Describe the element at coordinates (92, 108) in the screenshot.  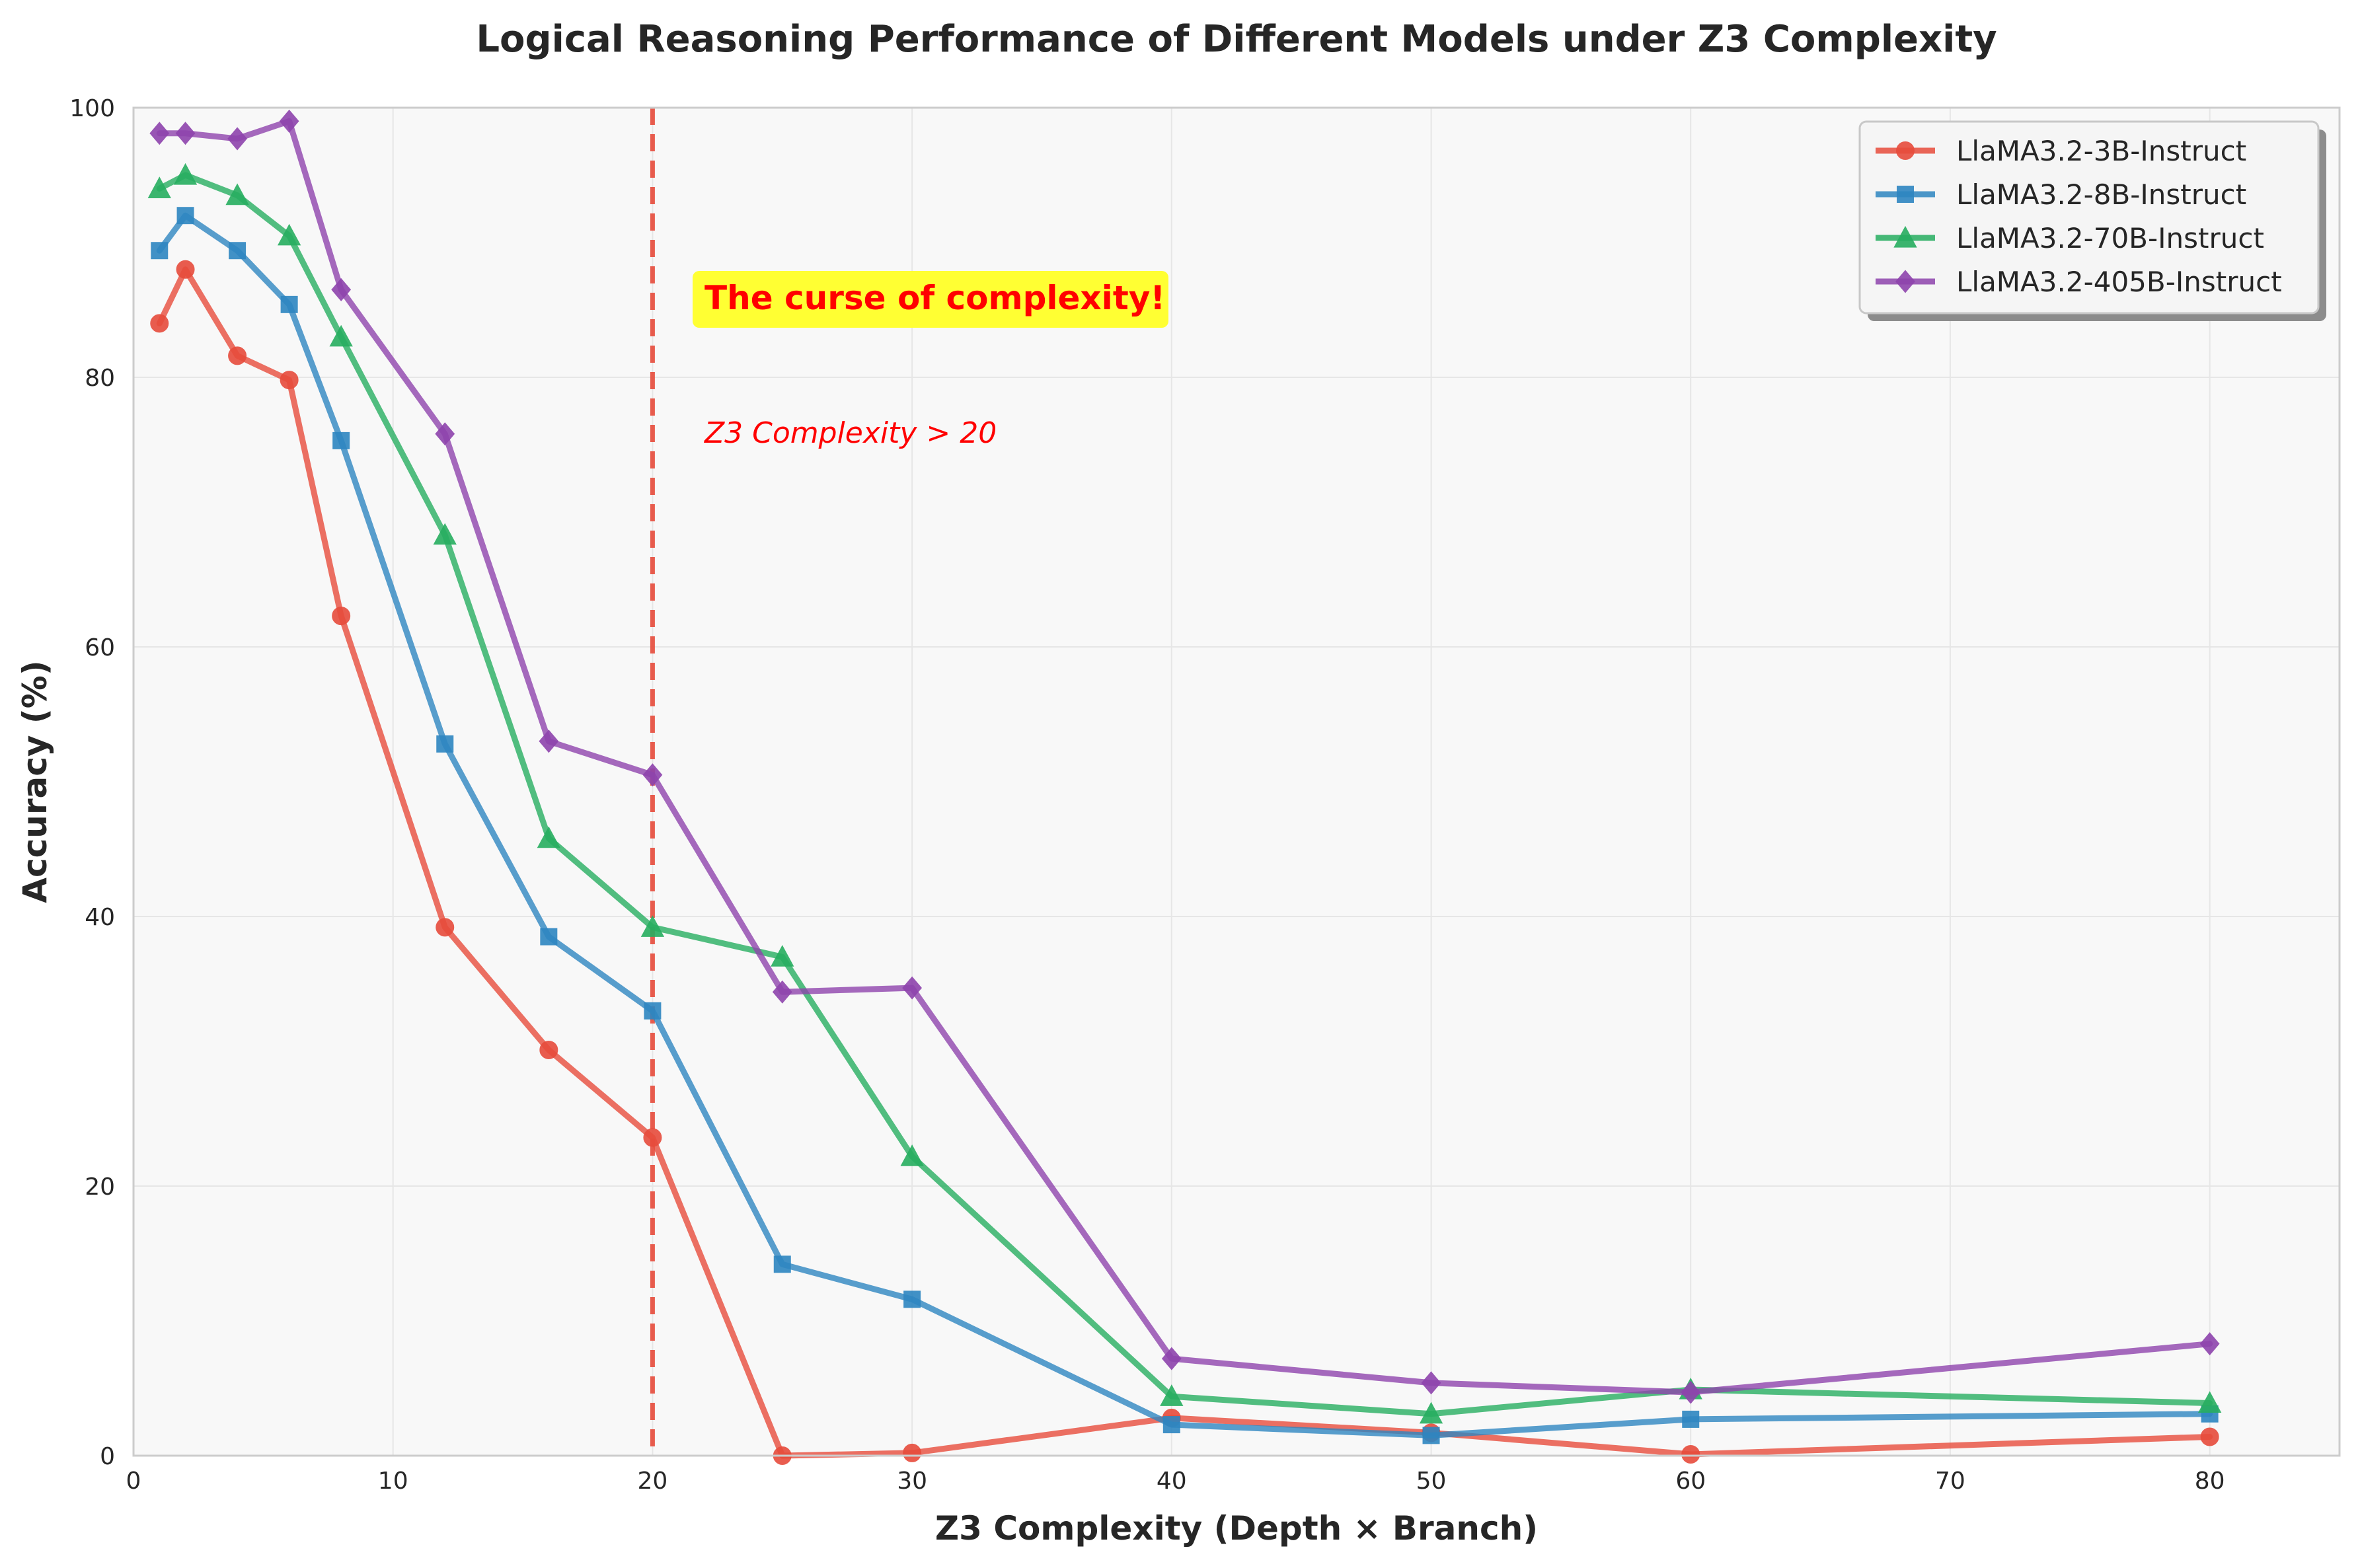
I see `y-tick-label: 100` at that location.